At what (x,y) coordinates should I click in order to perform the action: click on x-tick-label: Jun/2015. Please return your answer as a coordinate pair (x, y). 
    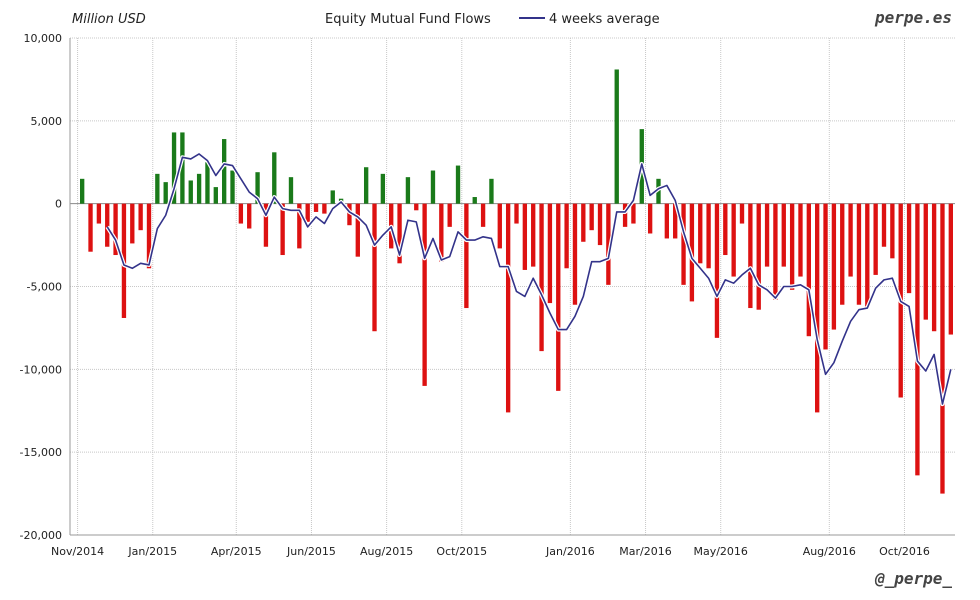
    Looking at the image, I should click on (311, 551).